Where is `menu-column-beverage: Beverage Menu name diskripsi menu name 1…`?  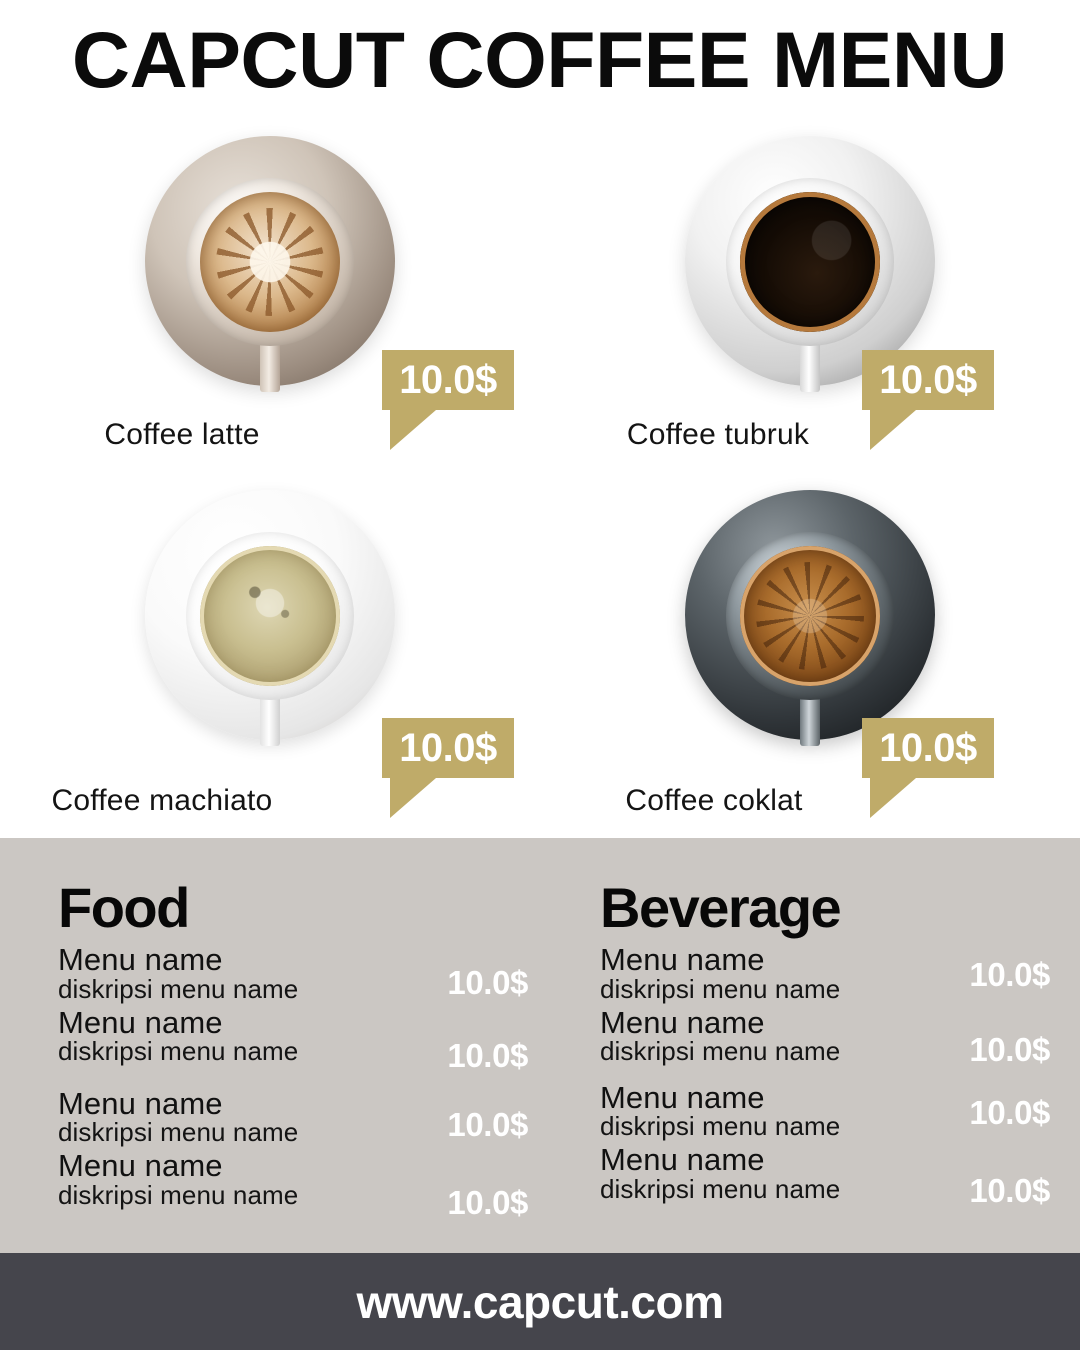
menu-column-beverage: Beverage Menu name diskripsi menu name 1… is located at coordinates (825, 1045).